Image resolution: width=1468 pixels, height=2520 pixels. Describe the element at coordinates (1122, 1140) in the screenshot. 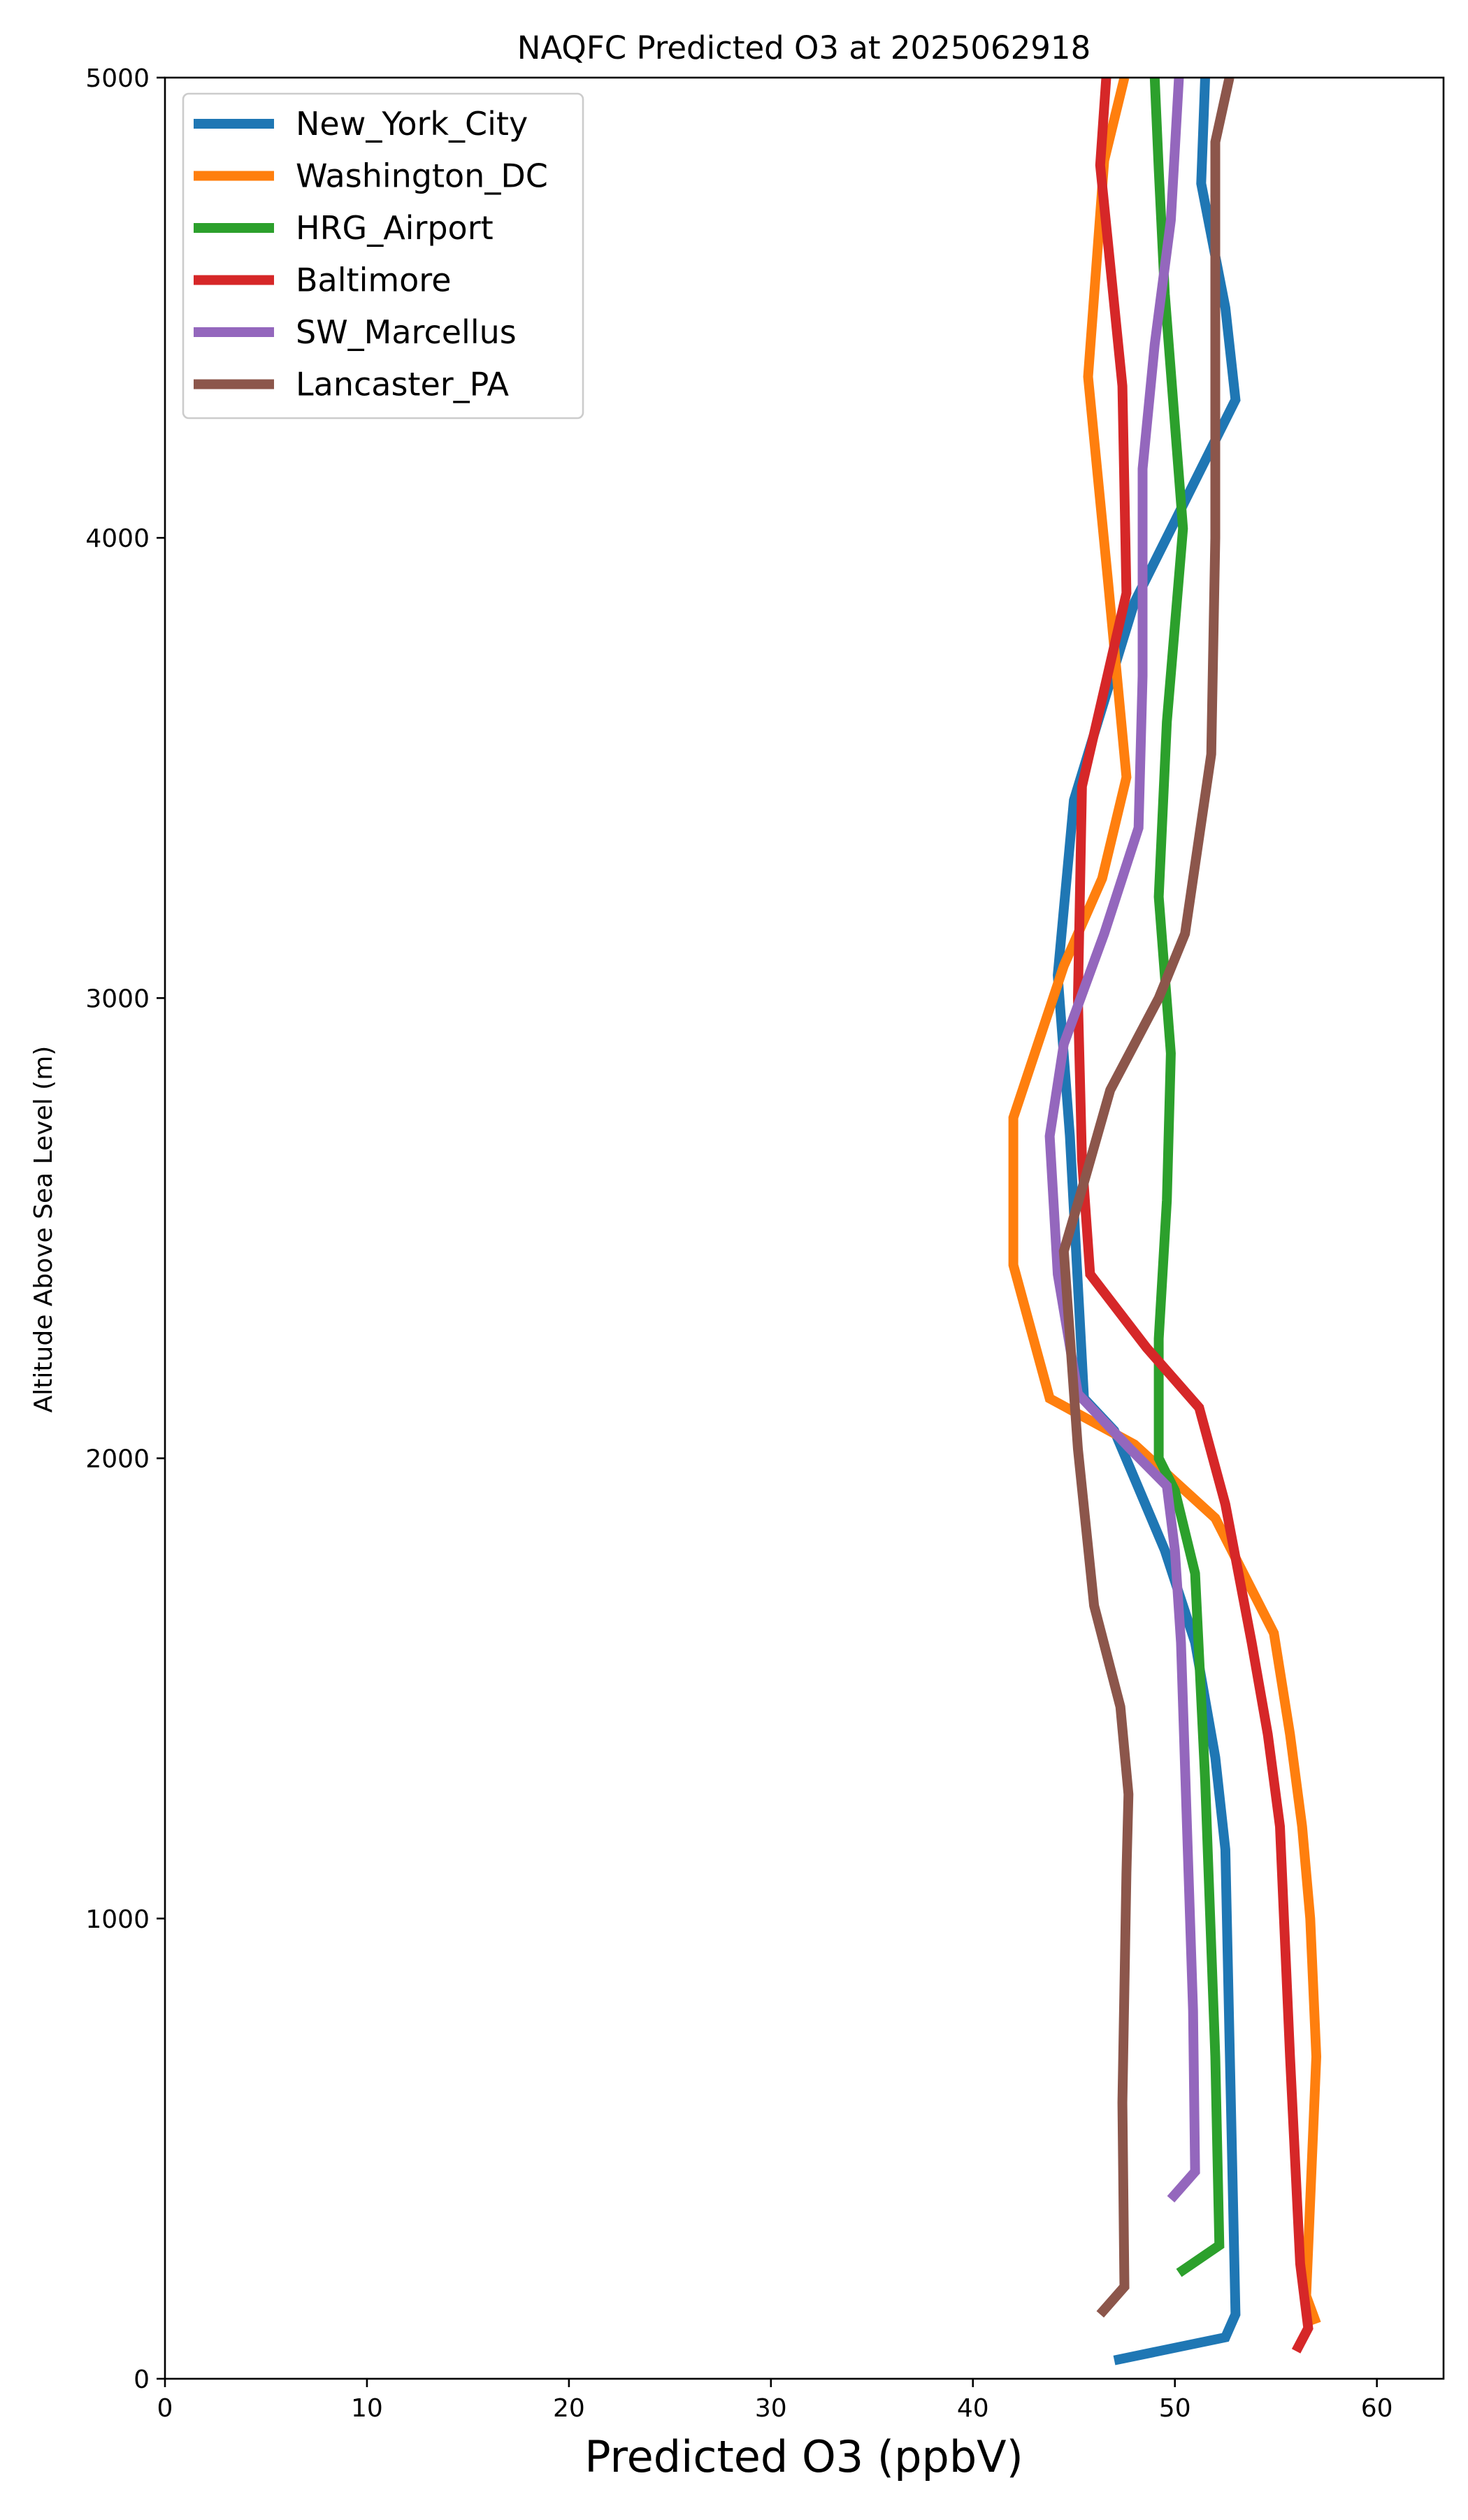

I see `series-line-sw-marcellus` at that location.